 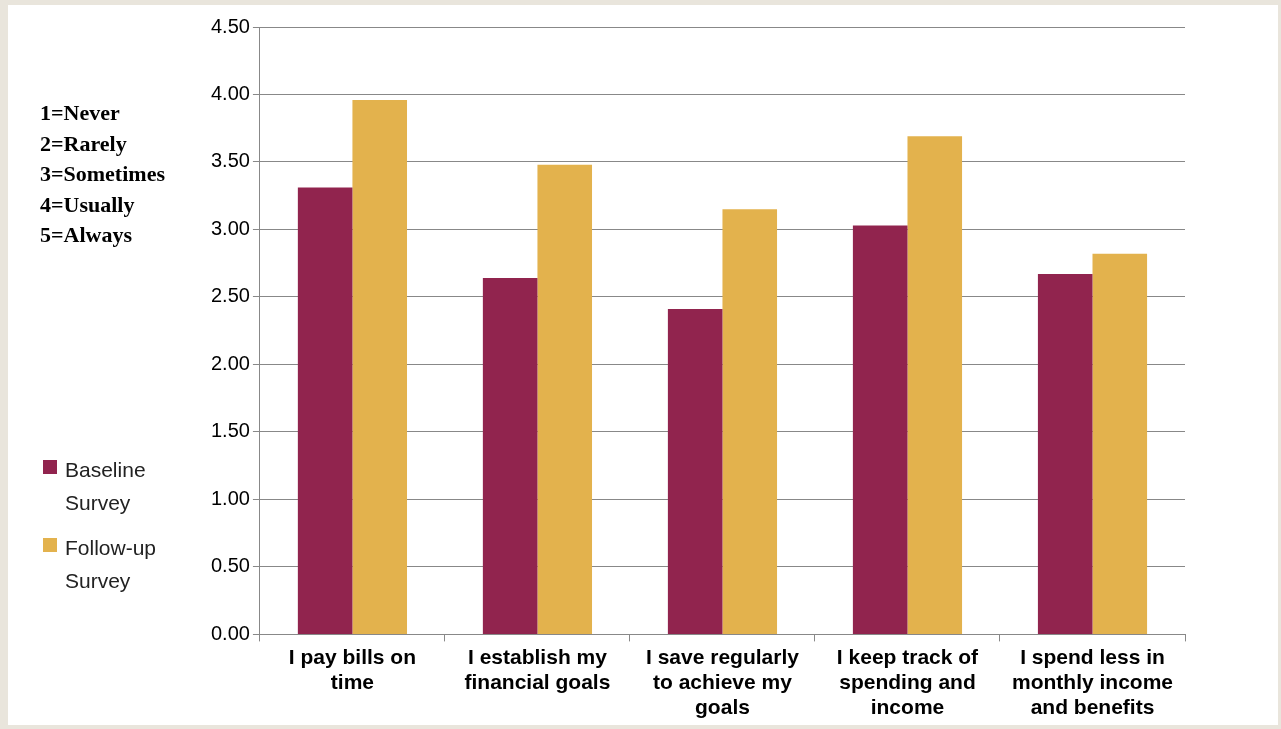 What do you see at coordinates (722, 681) in the screenshot?
I see `x-tick-label: I save regularly to achieve my goals` at bounding box center [722, 681].